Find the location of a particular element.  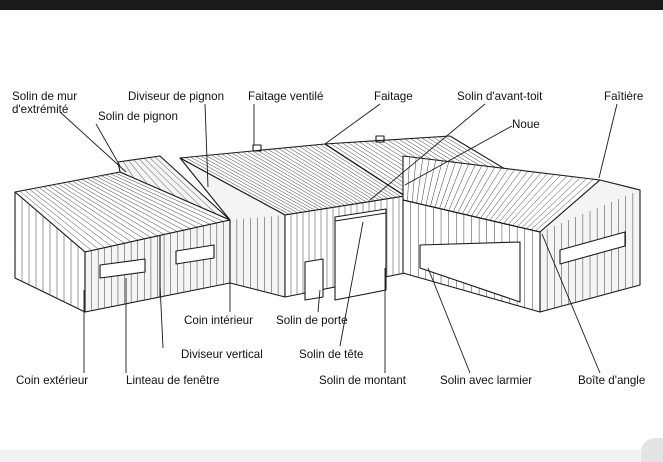

label-solin-avant-toit: Solin d'avant-toit is located at coordinates (500, 96).